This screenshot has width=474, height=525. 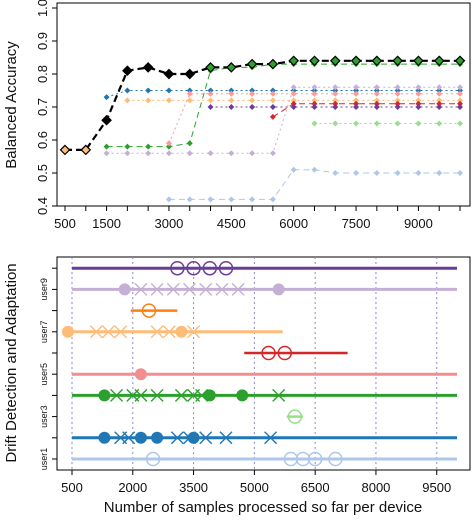 I want to click on x-tick-label: 500, so click(x=72, y=487).